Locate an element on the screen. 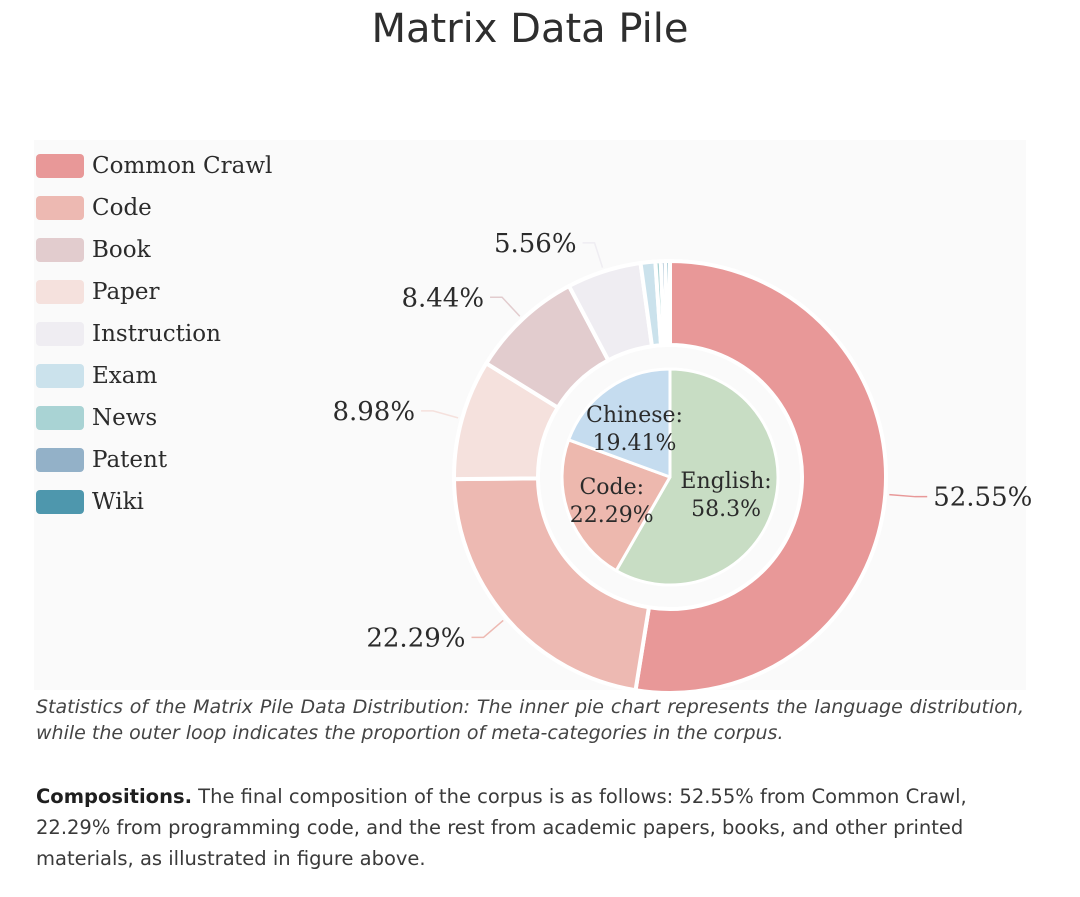 This screenshot has height=897, width=1080. compositions-heading: Compositions. is located at coordinates (114, 796).